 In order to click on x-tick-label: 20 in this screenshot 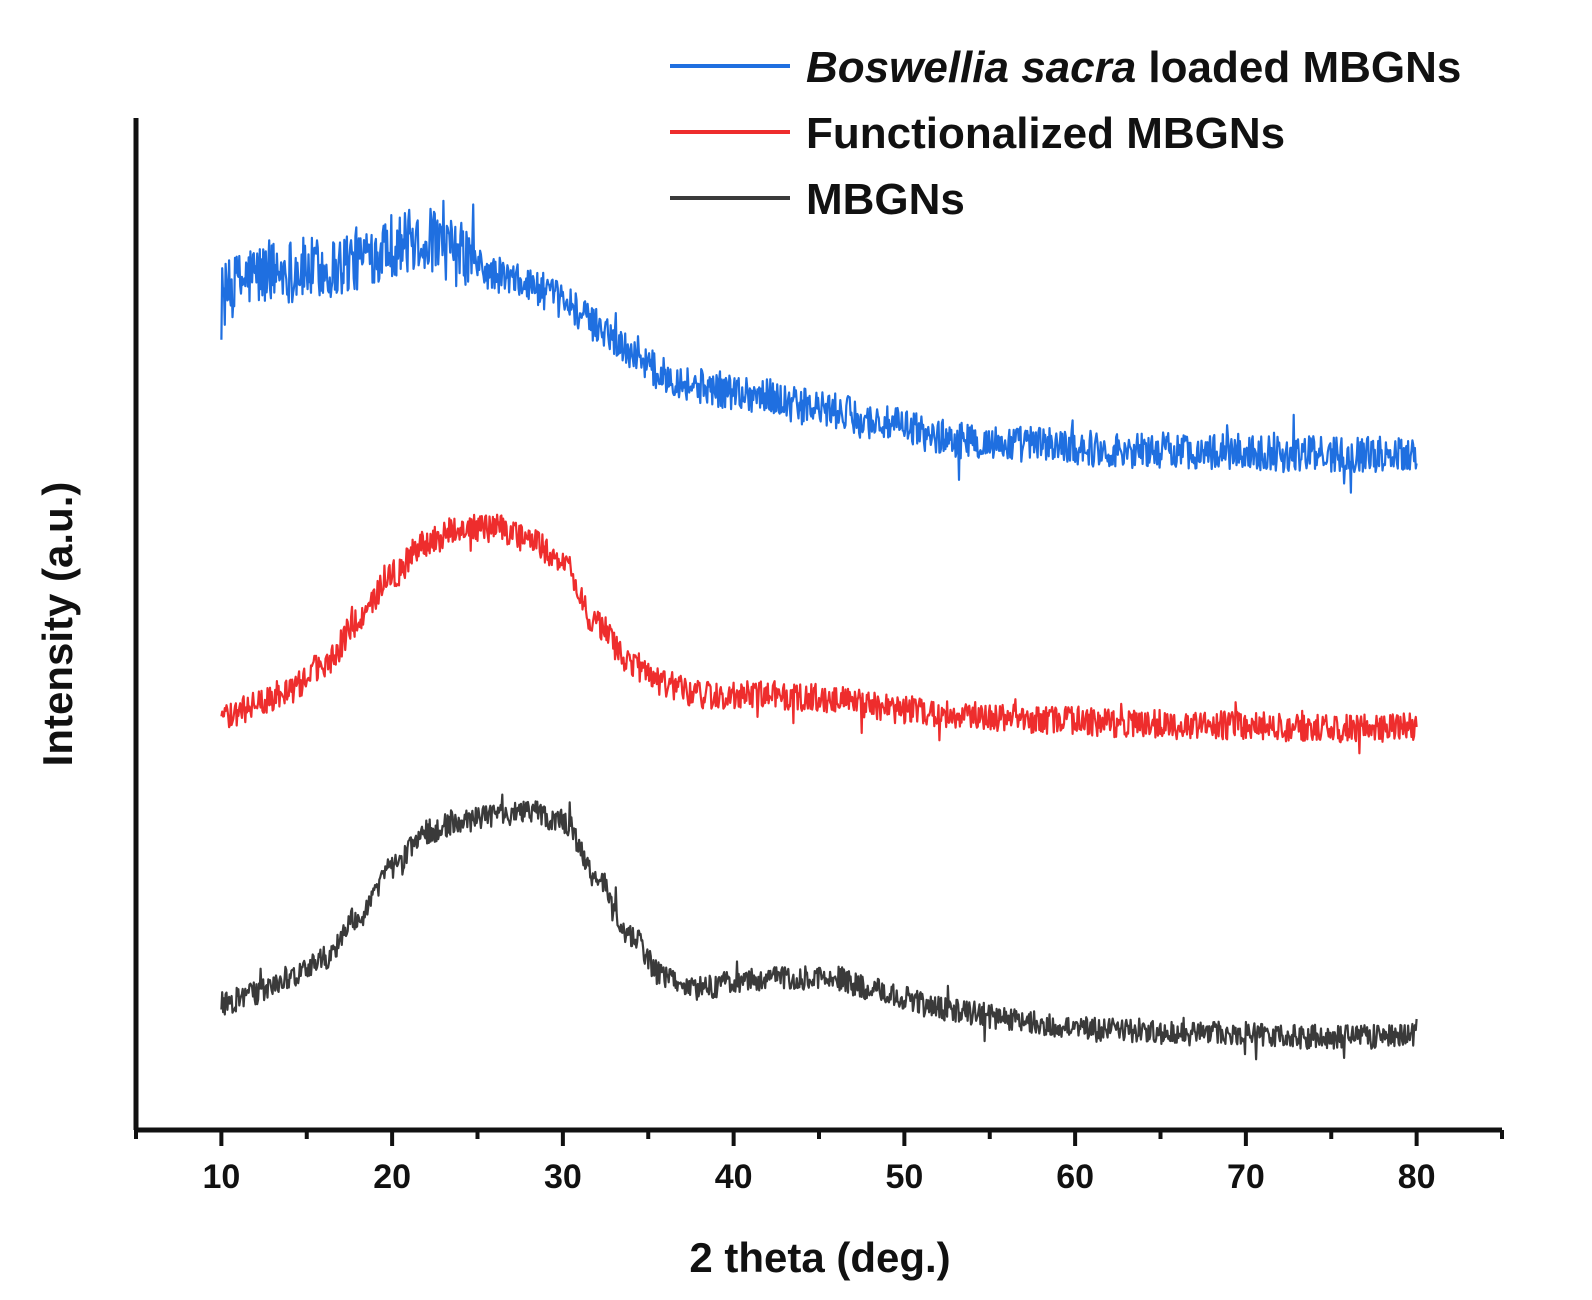, I will do `click(392, 1177)`.